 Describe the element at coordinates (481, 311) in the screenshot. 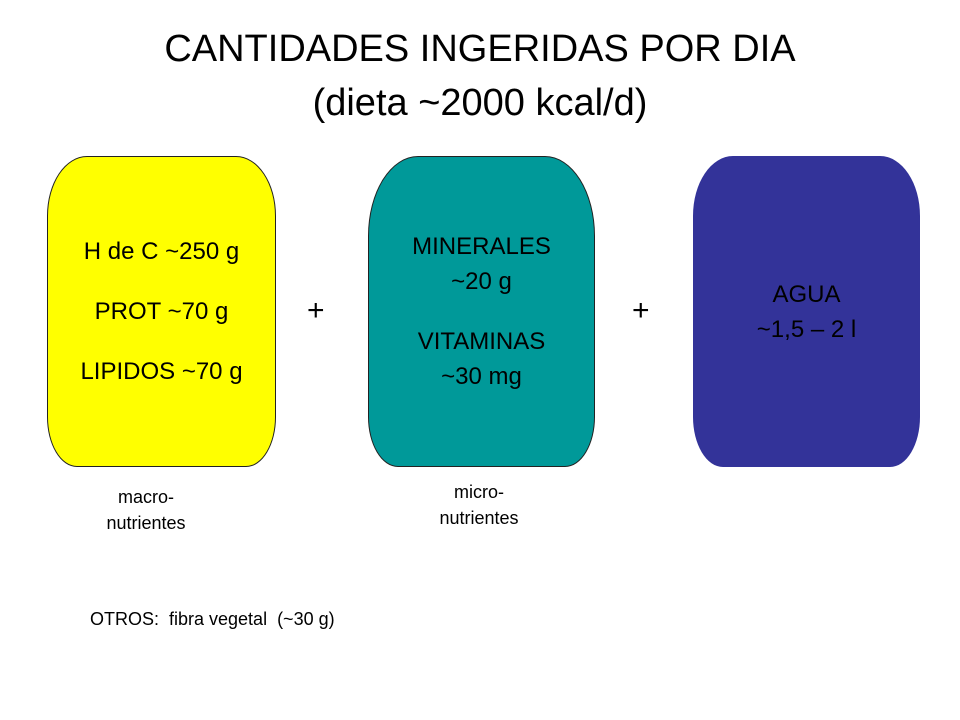

I see `micronutrients-box: MINERALES ~20 g VITAMINAS ~30 mg` at that location.